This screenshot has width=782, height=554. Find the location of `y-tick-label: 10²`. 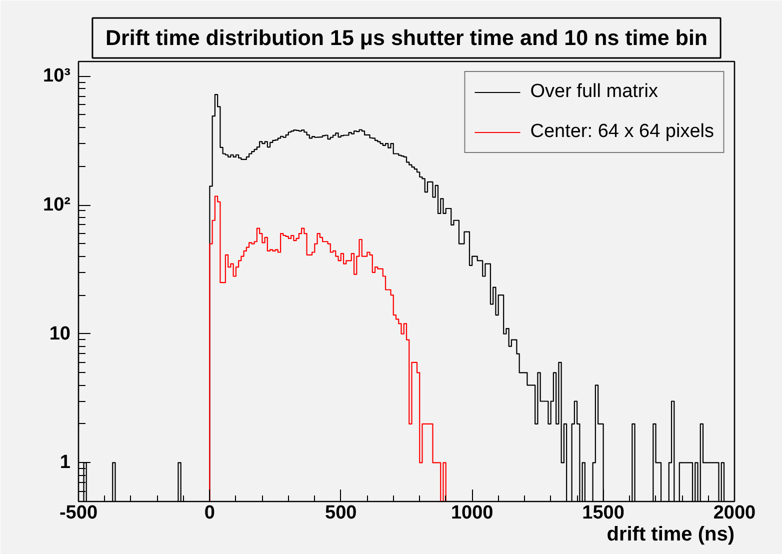

y-tick-label: 10² is located at coordinates (57, 205).